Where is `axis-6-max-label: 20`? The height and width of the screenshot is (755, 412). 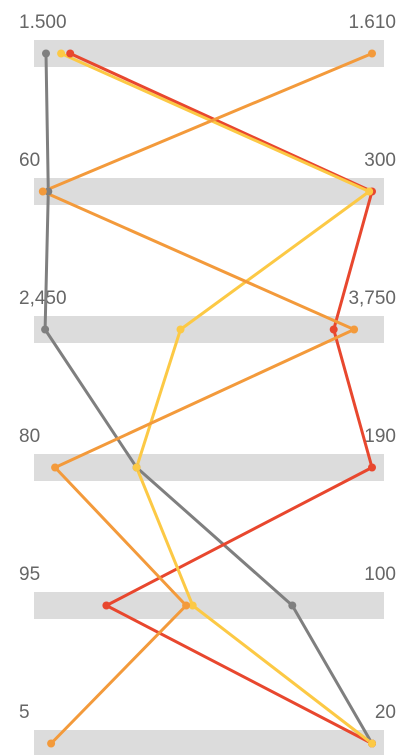 axis-6-max-label: 20 is located at coordinates (385, 712).